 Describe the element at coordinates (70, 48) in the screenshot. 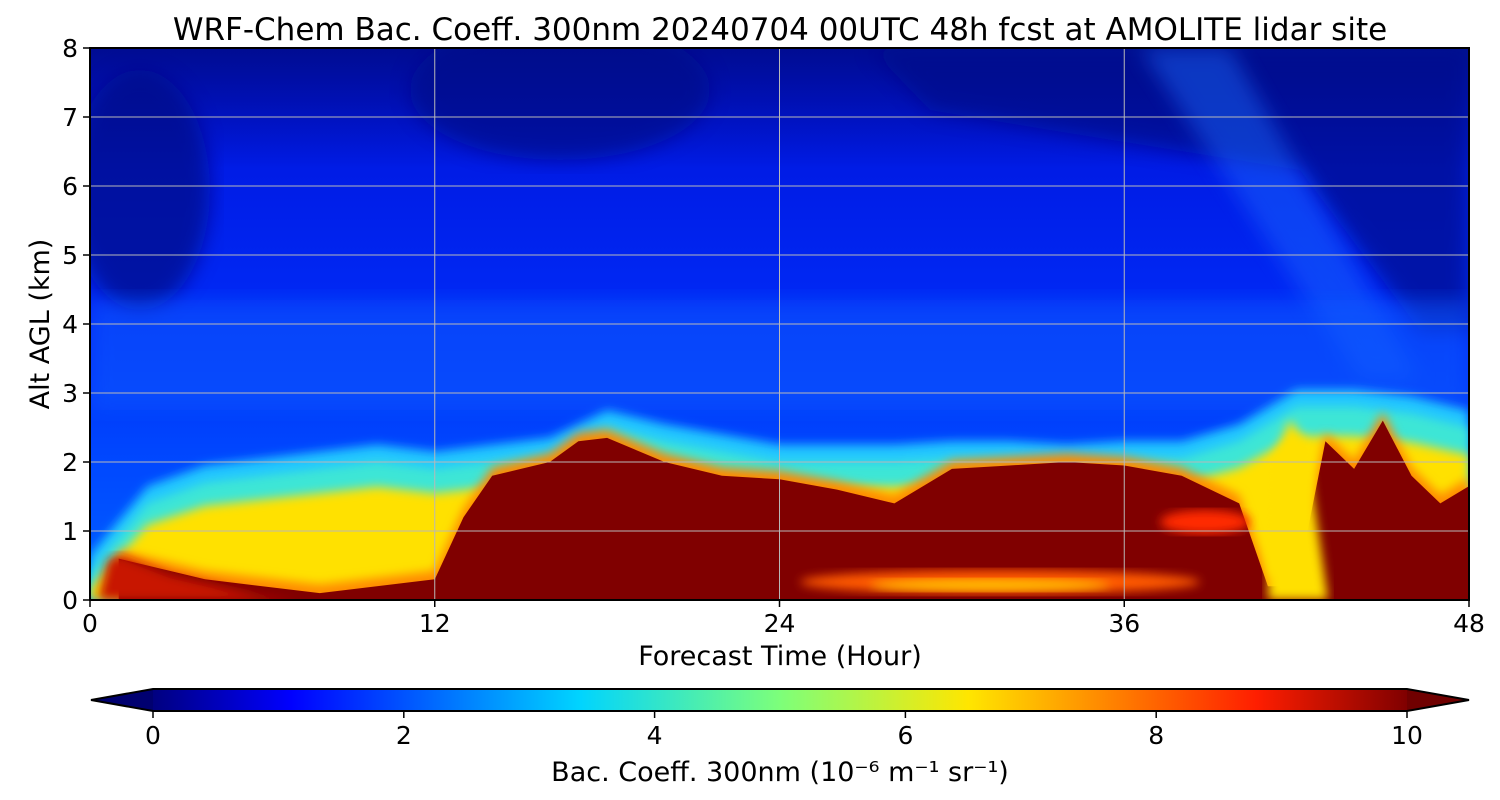

I see `y-tick-label: 8` at that location.